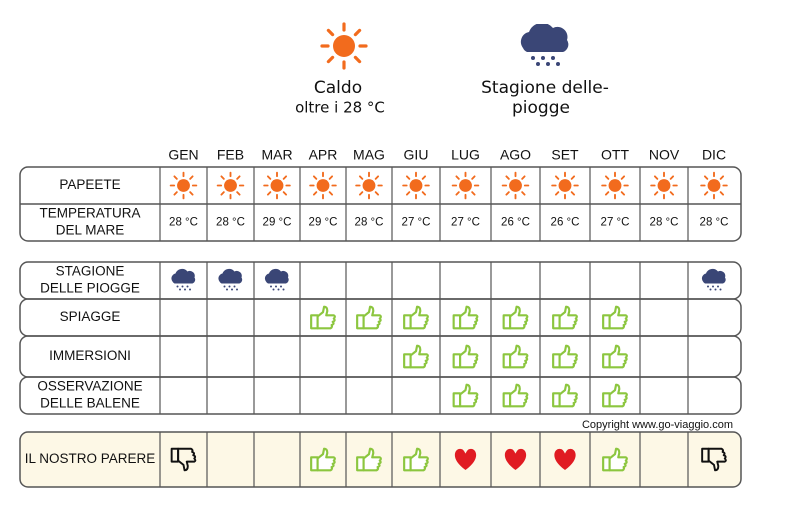 This screenshot has height=509, width=800. What do you see at coordinates (338, 88) in the screenshot?
I see `legend-hot-label: Caldo` at bounding box center [338, 88].